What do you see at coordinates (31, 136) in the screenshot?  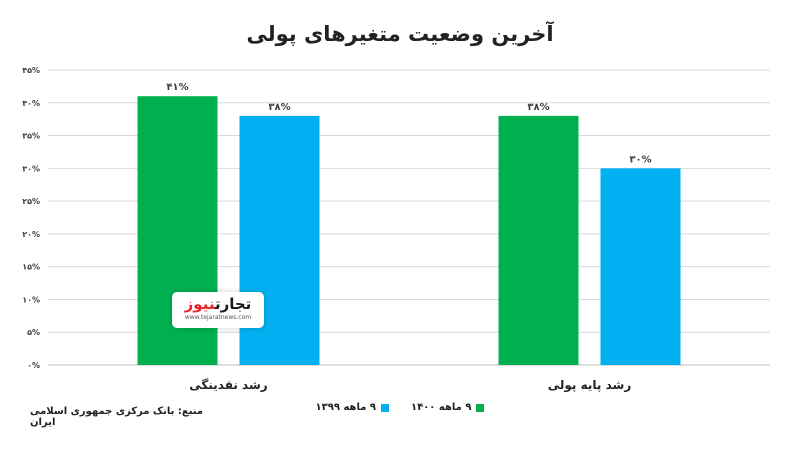 I see `y-tick-label: ۳۵%` at bounding box center [31, 136].